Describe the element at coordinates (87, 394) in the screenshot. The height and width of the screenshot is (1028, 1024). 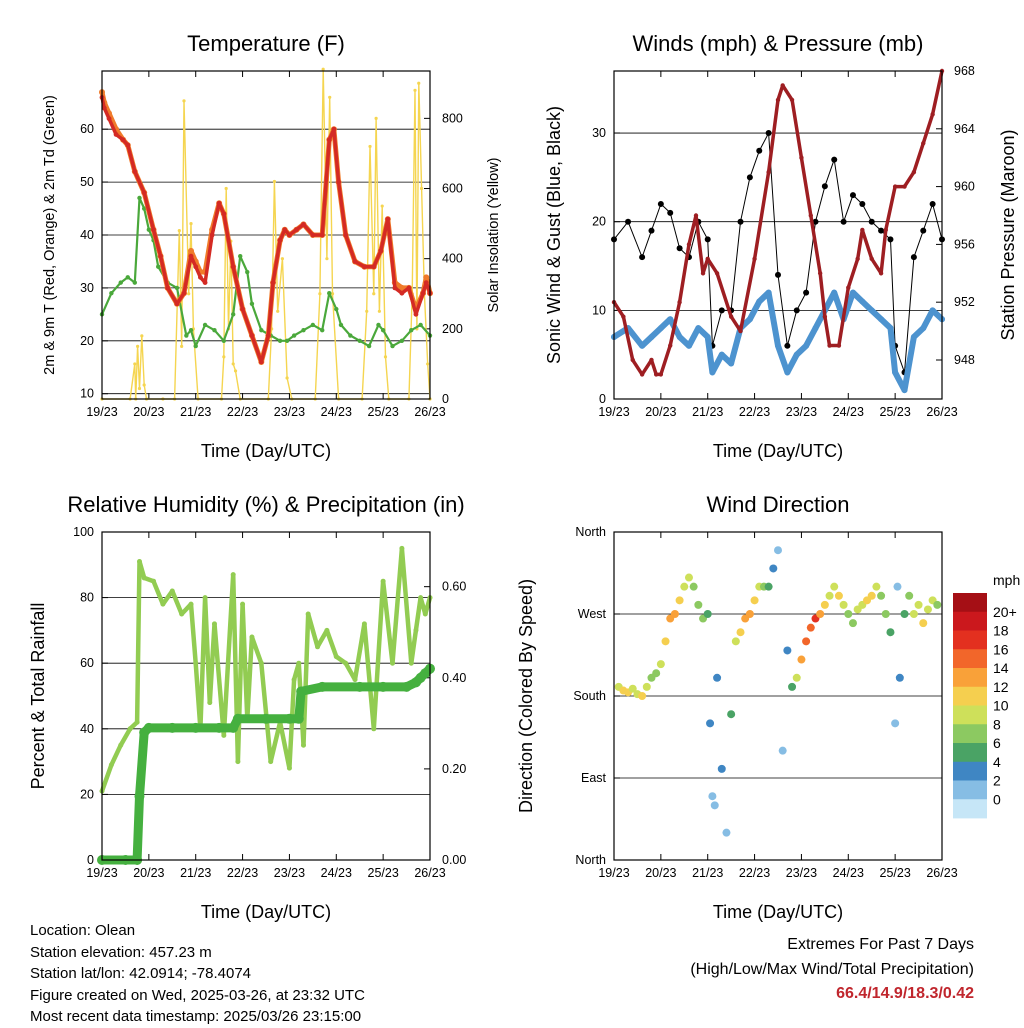
I see `y-tick-label: 10` at that location.